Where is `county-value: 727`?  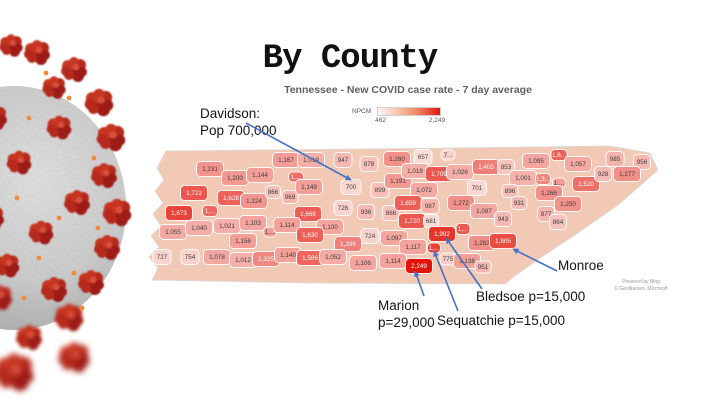
county-value: 727 is located at coordinates (162, 257).